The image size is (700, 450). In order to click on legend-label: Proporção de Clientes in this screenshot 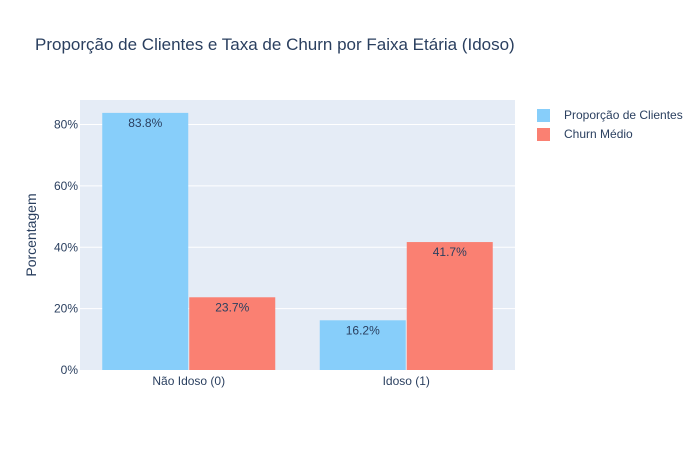, I will do `click(623, 115)`.